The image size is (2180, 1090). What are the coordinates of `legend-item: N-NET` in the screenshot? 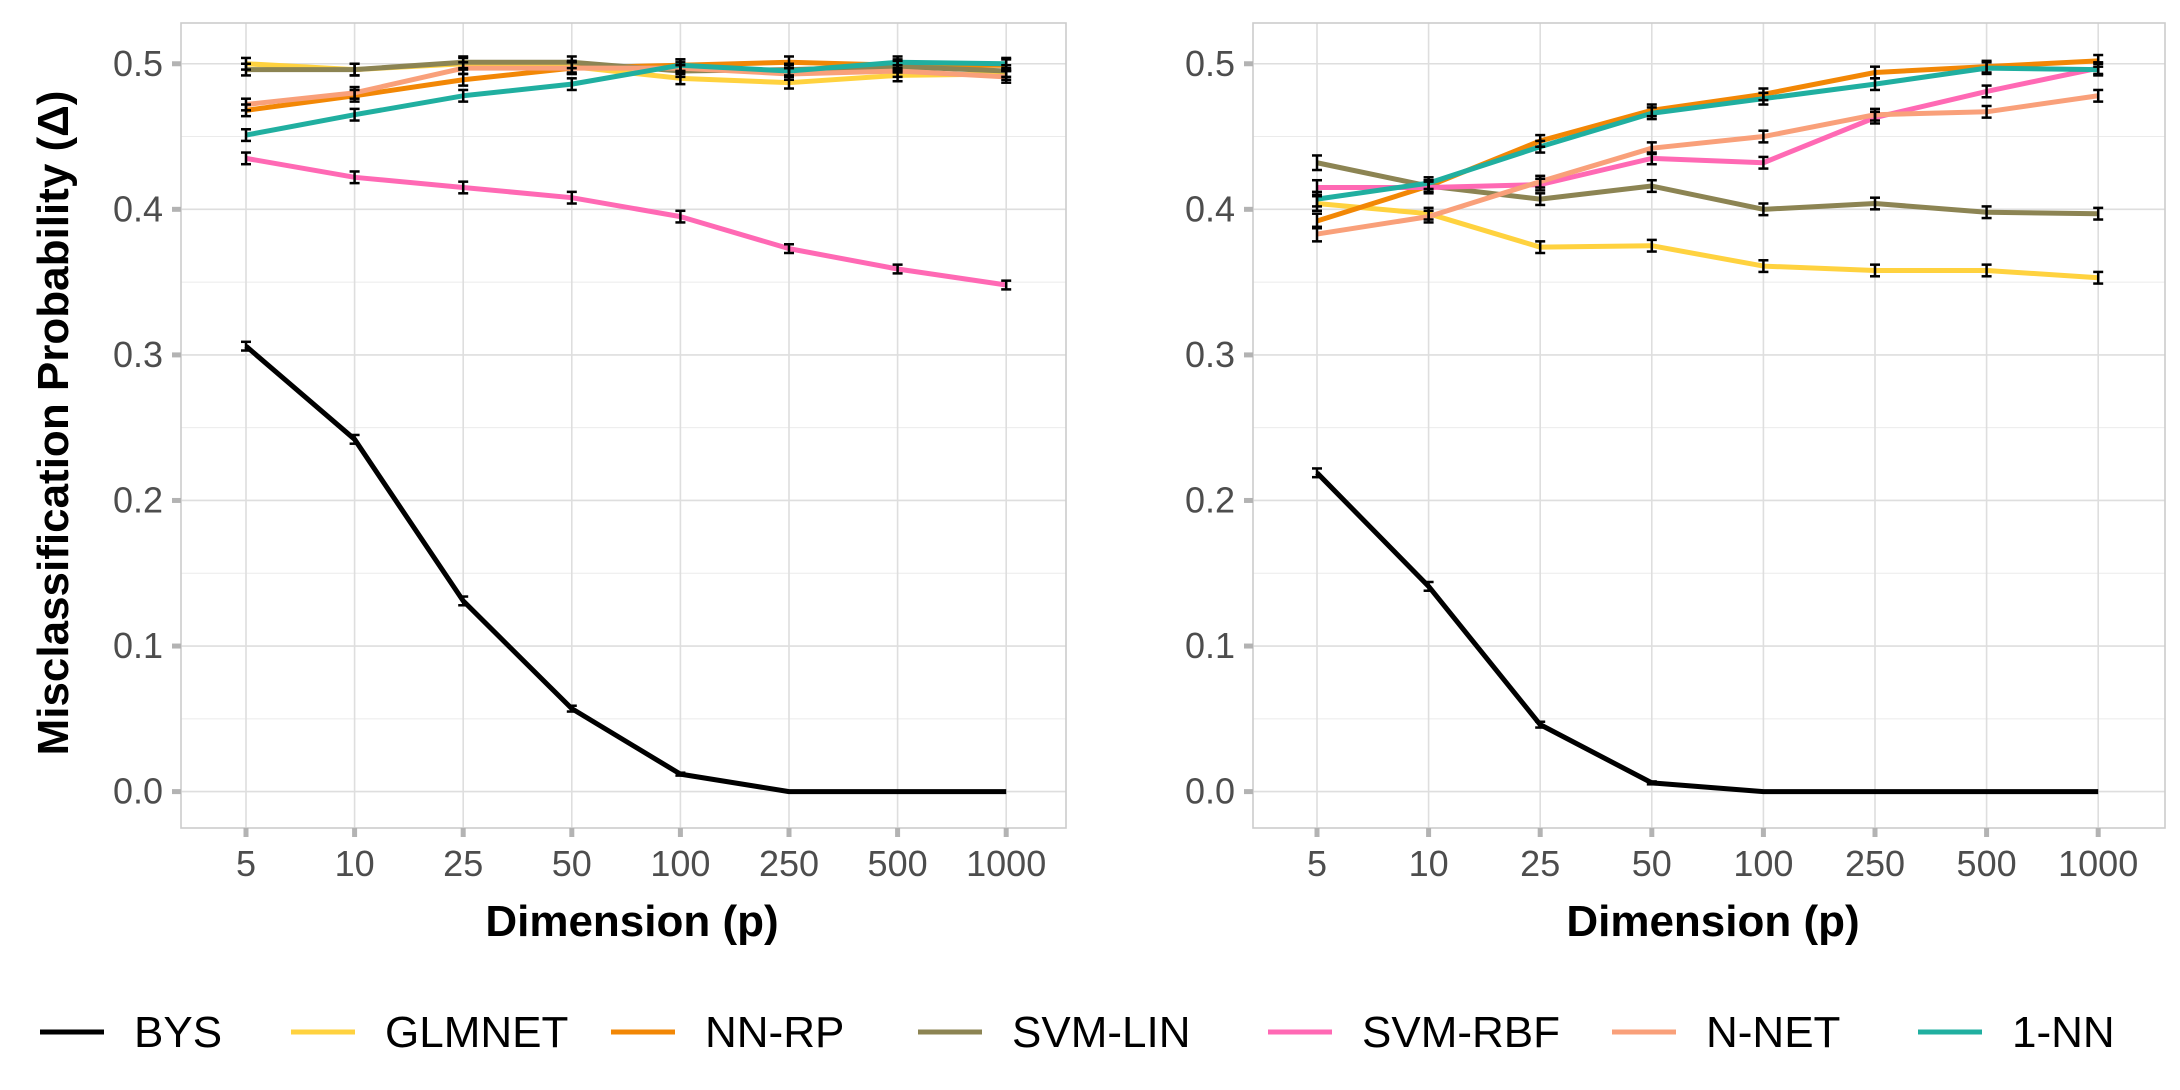 It's located at (1726, 1032).